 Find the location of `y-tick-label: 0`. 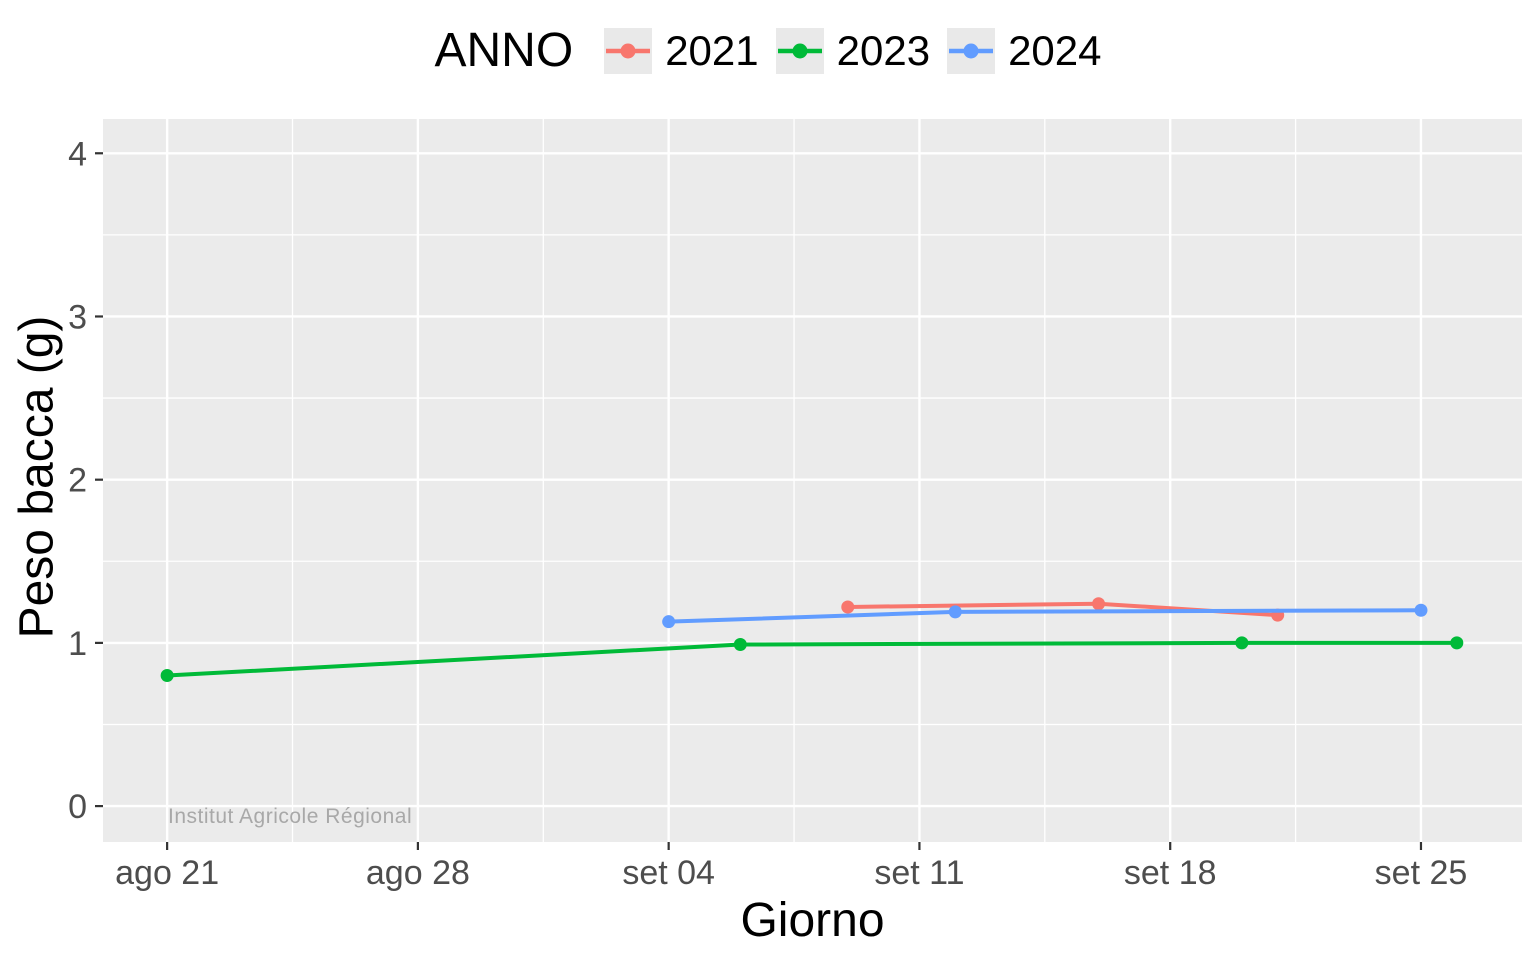

y-tick-label: 0 is located at coordinates (77, 807).